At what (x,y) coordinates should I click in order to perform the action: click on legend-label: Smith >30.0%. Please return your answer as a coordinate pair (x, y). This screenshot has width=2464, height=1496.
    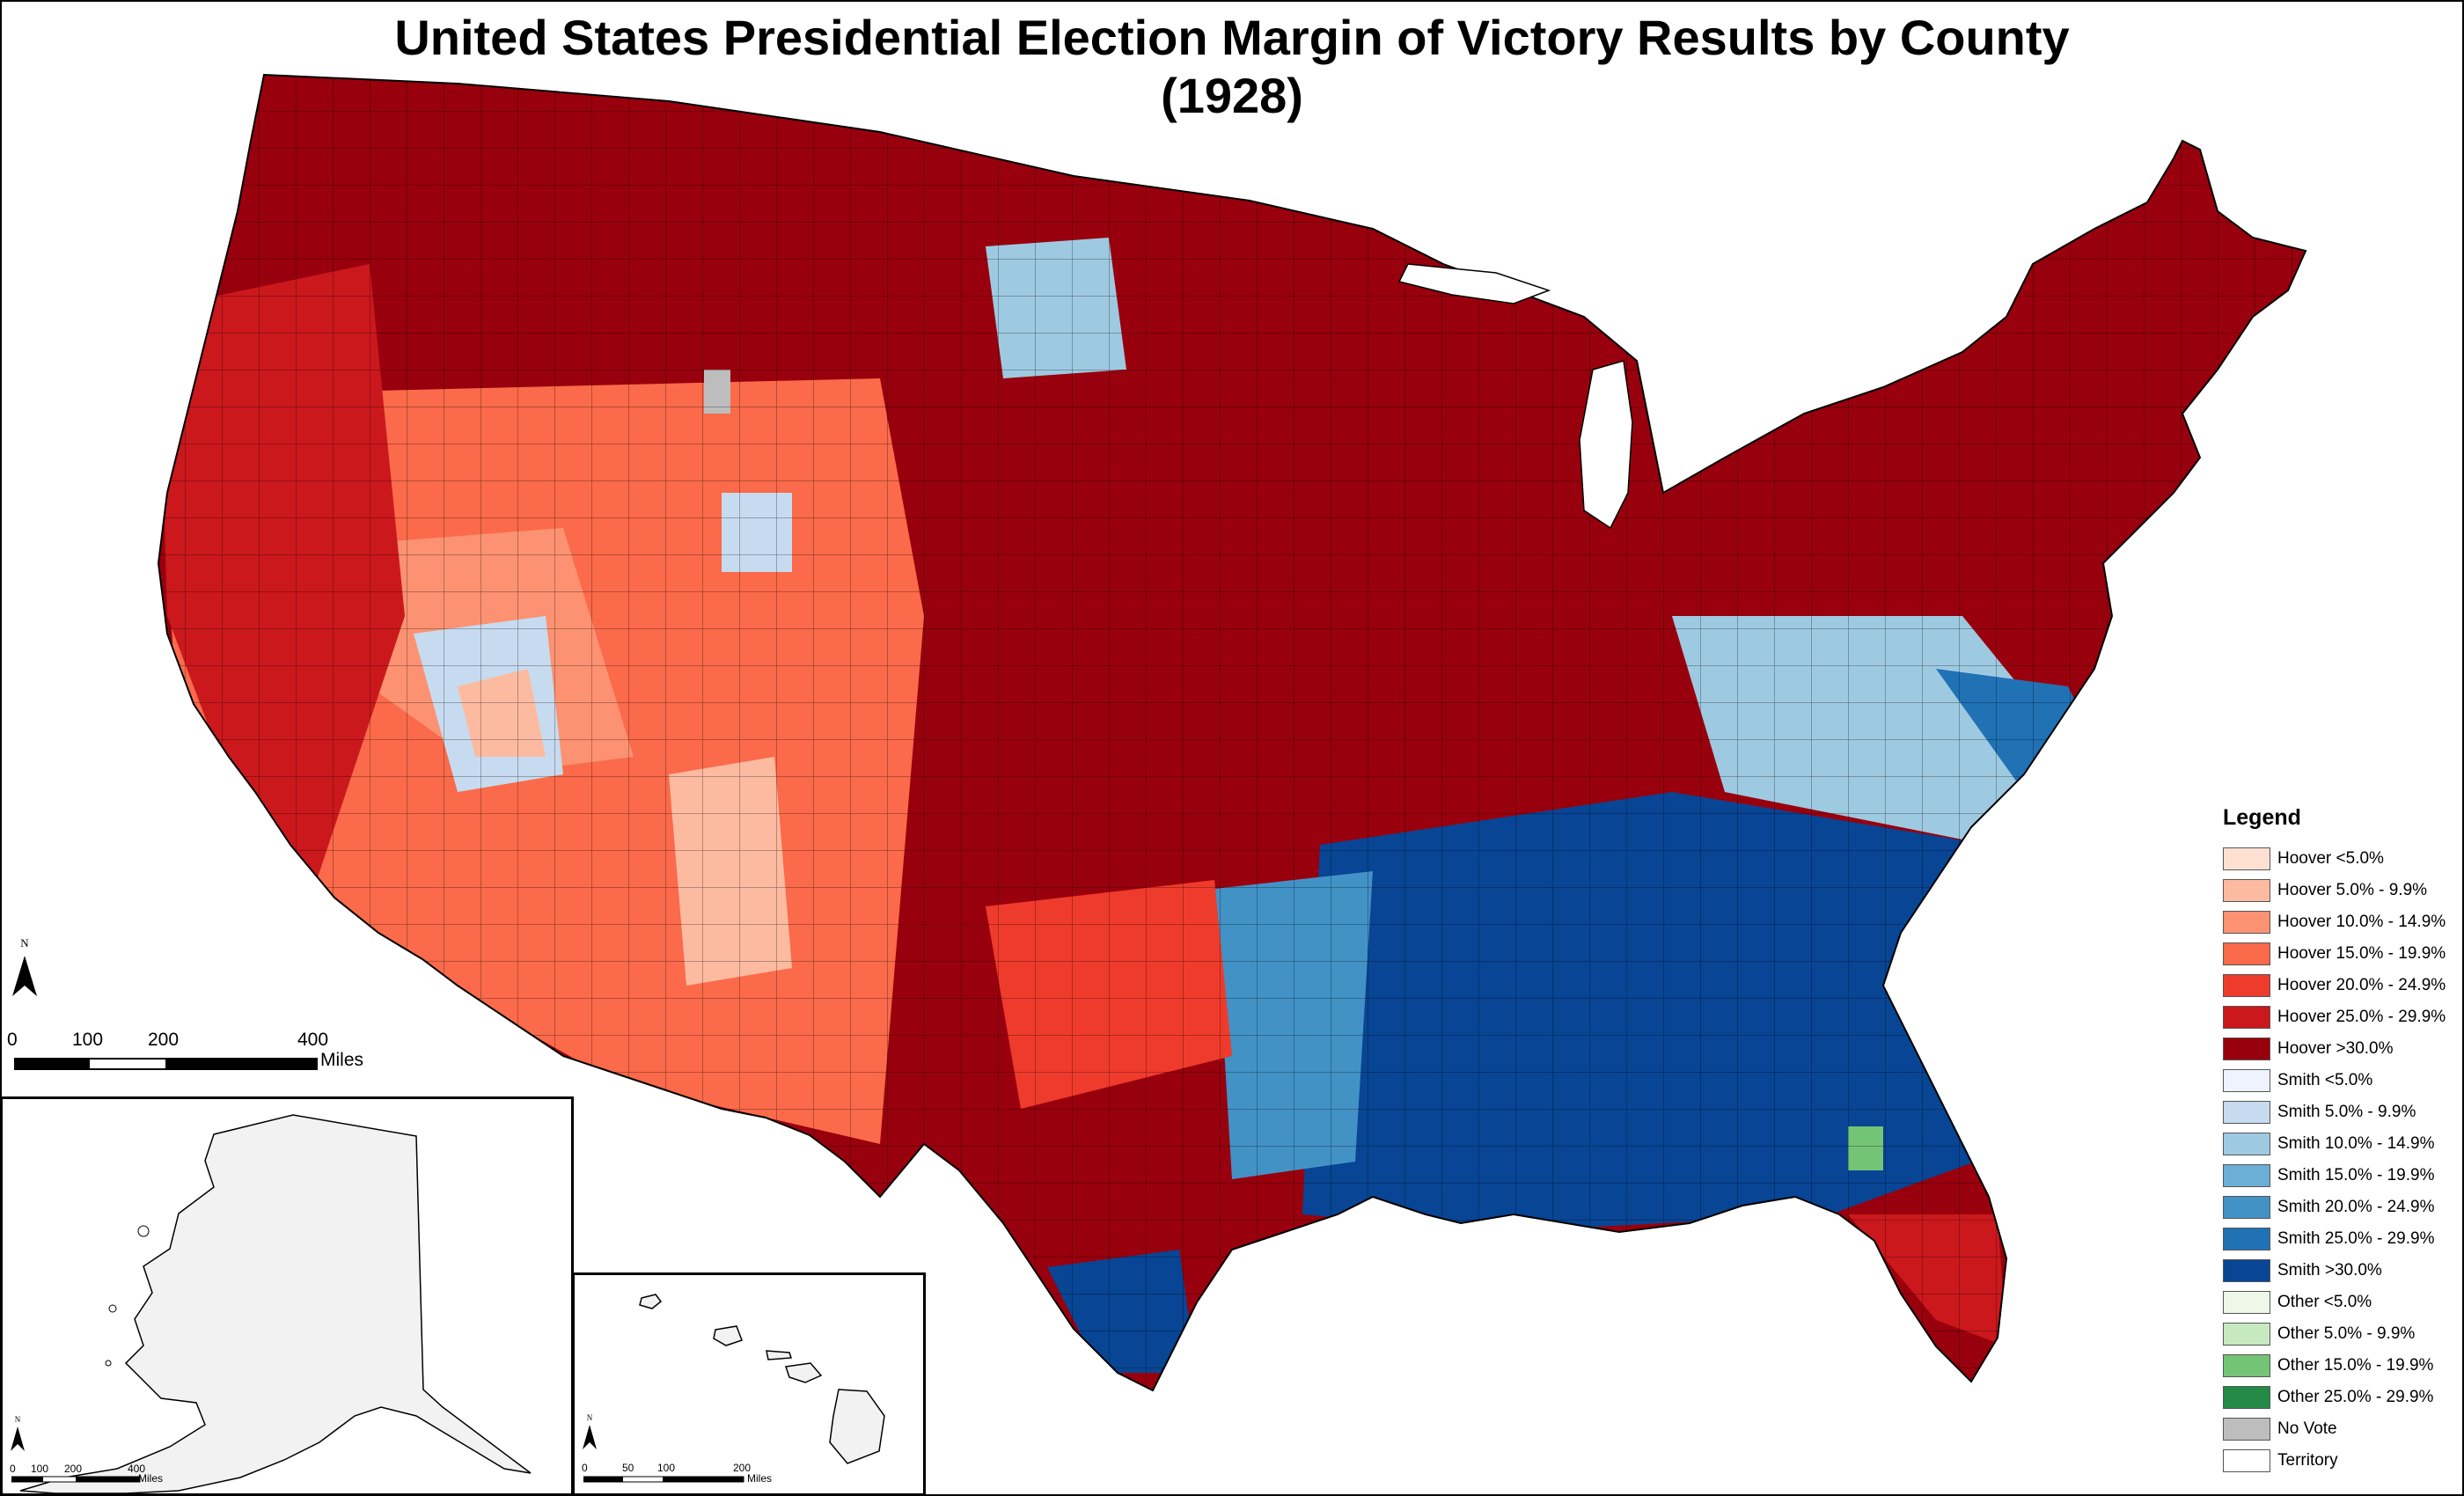
    Looking at the image, I should click on (2329, 1271).